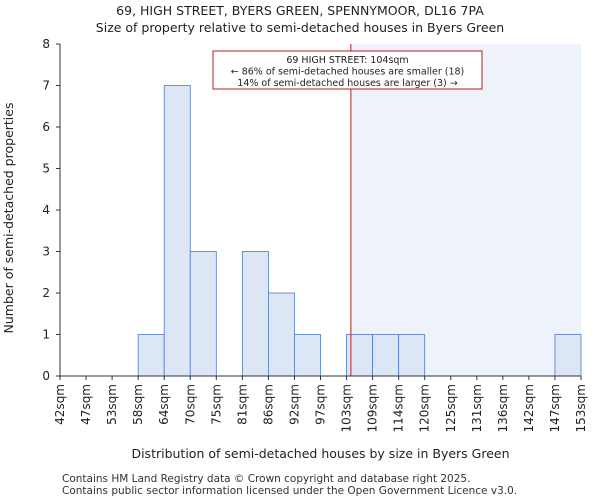 This screenshot has height=500, width=600. Describe the element at coordinates (46, 169) in the screenshot. I see `y-tick-label: 5` at that location.